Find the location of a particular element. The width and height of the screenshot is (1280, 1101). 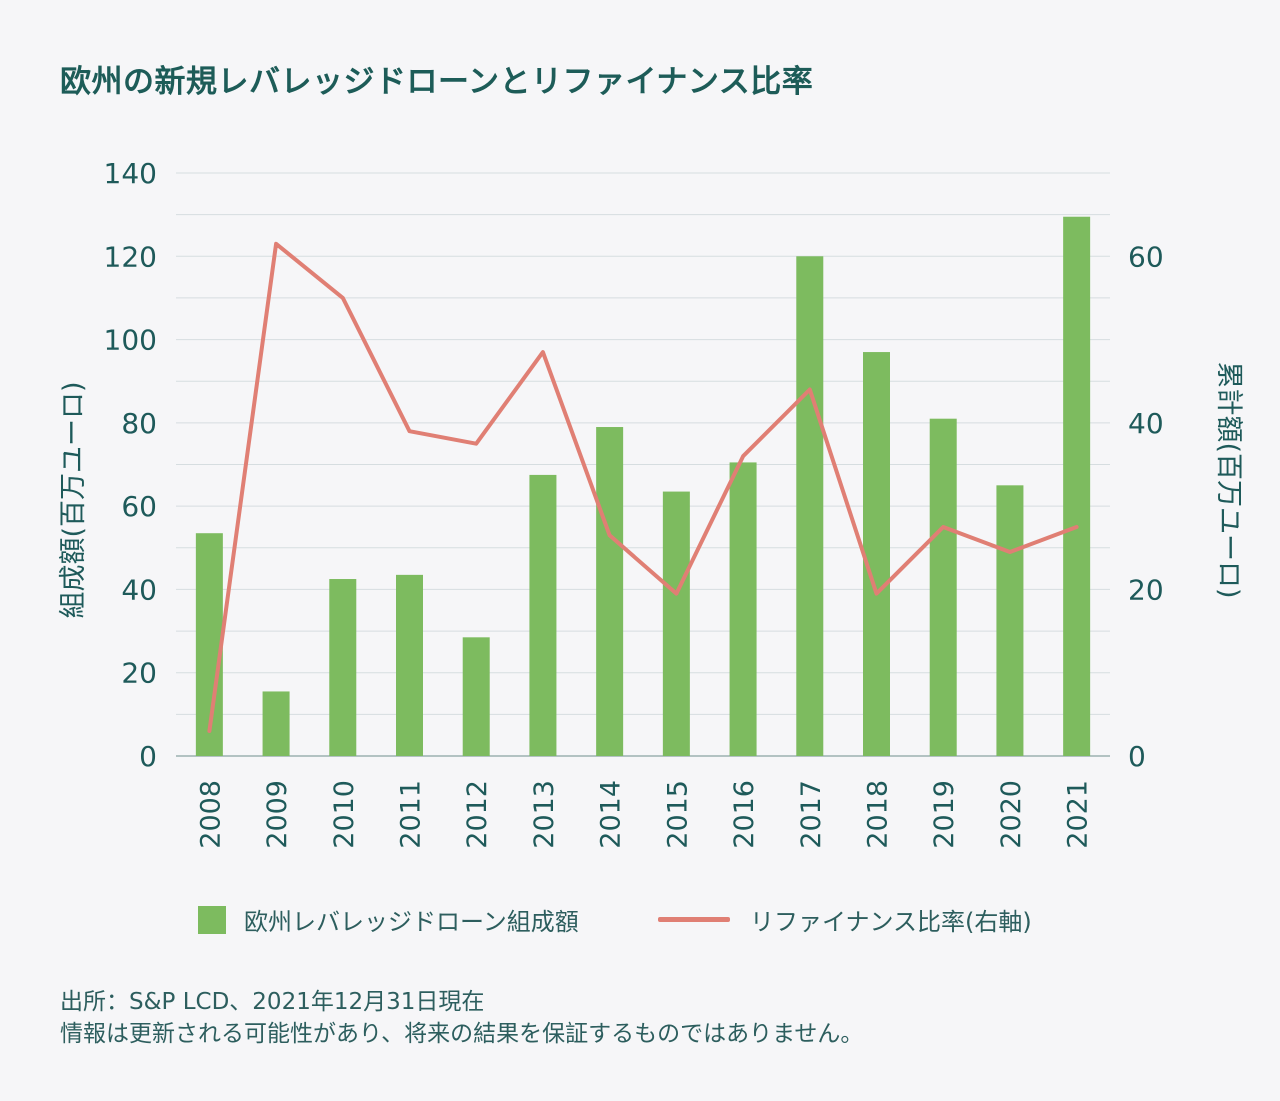

bar-2009 is located at coordinates (276, 723).